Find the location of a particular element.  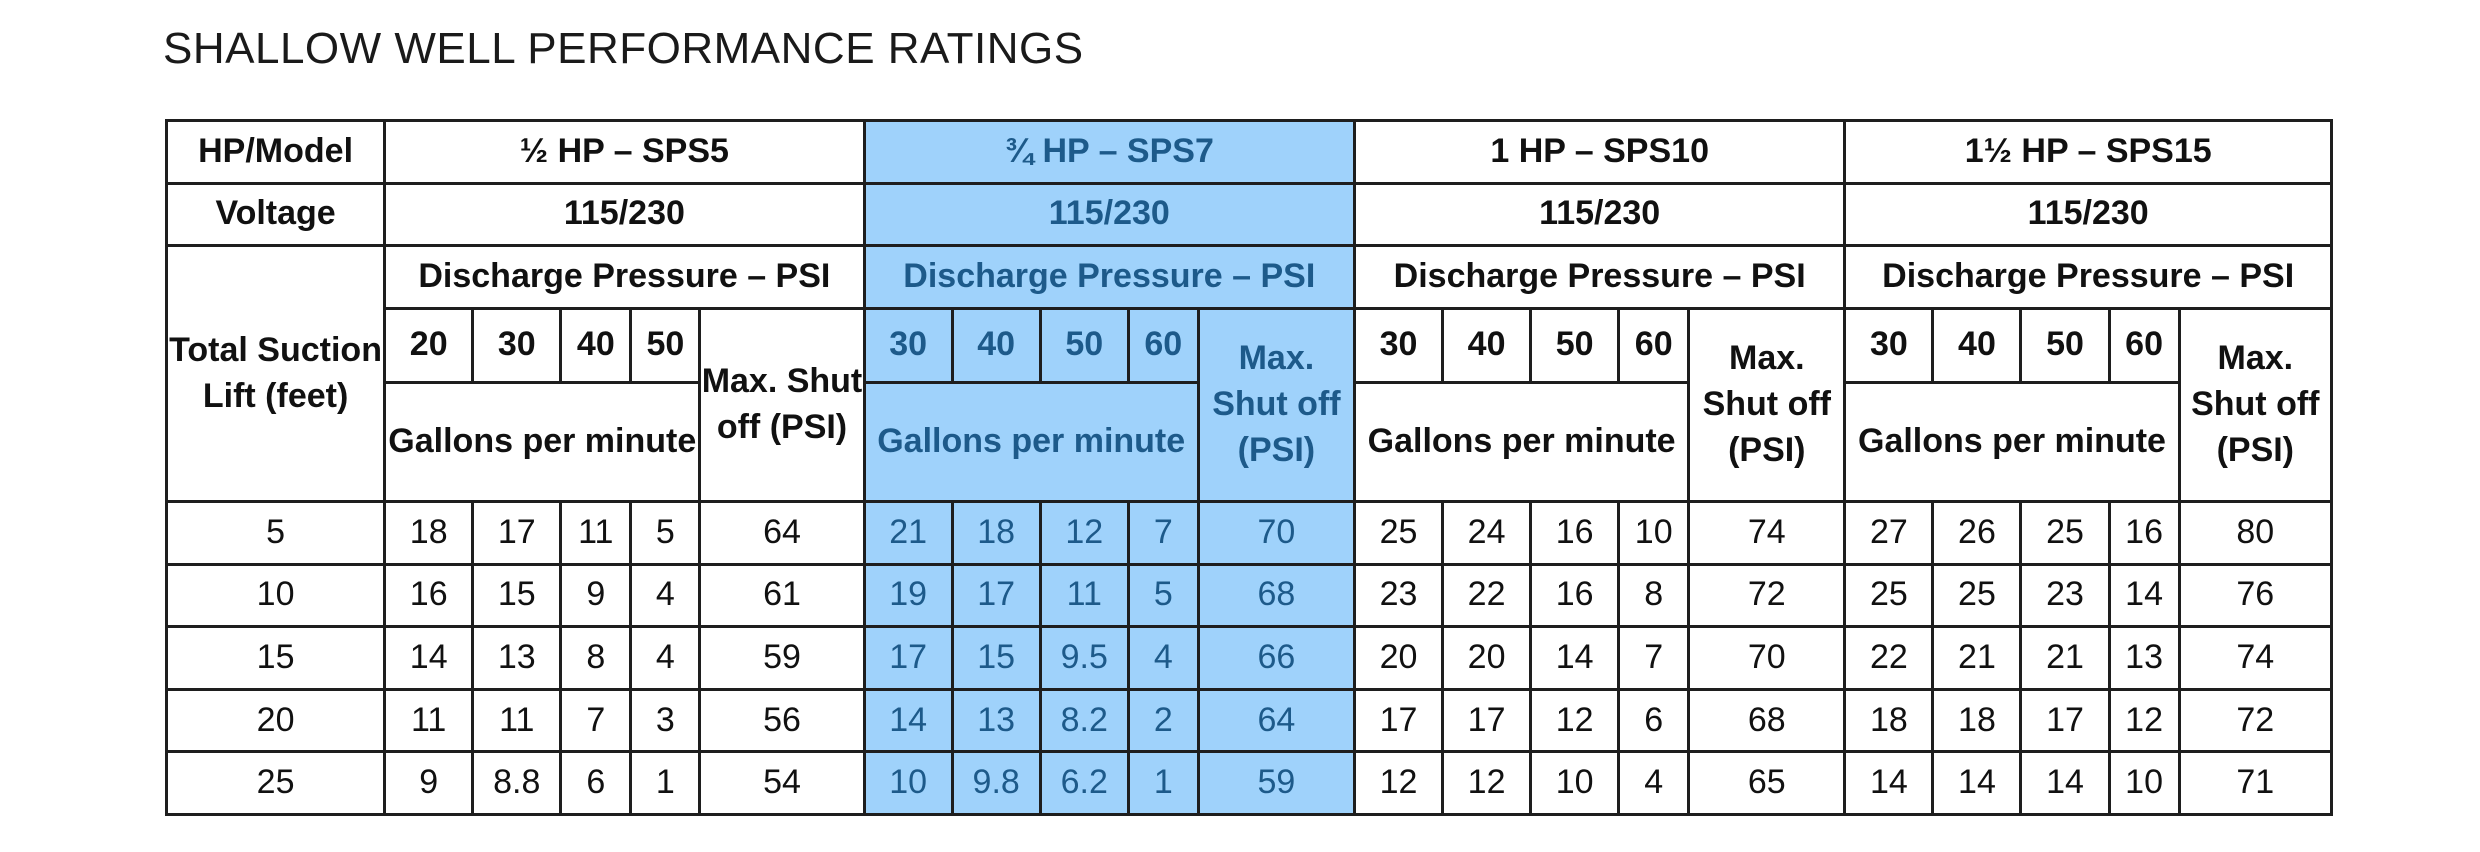

gpm-value: 9.5 is located at coordinates (1084, 658).